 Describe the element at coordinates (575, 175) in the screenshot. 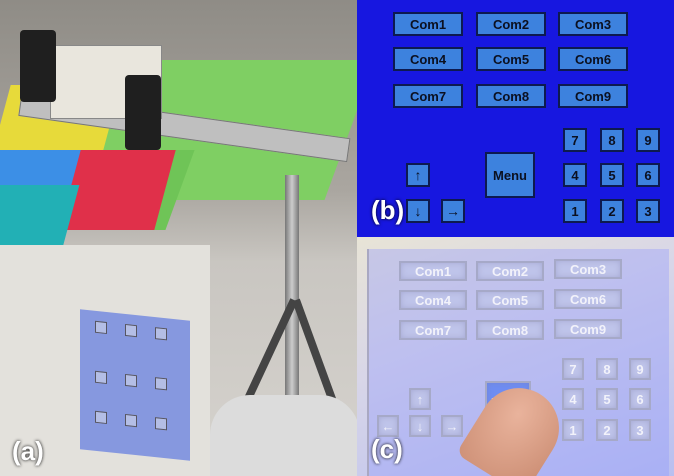

I see `key-4-button: 4` at that location.